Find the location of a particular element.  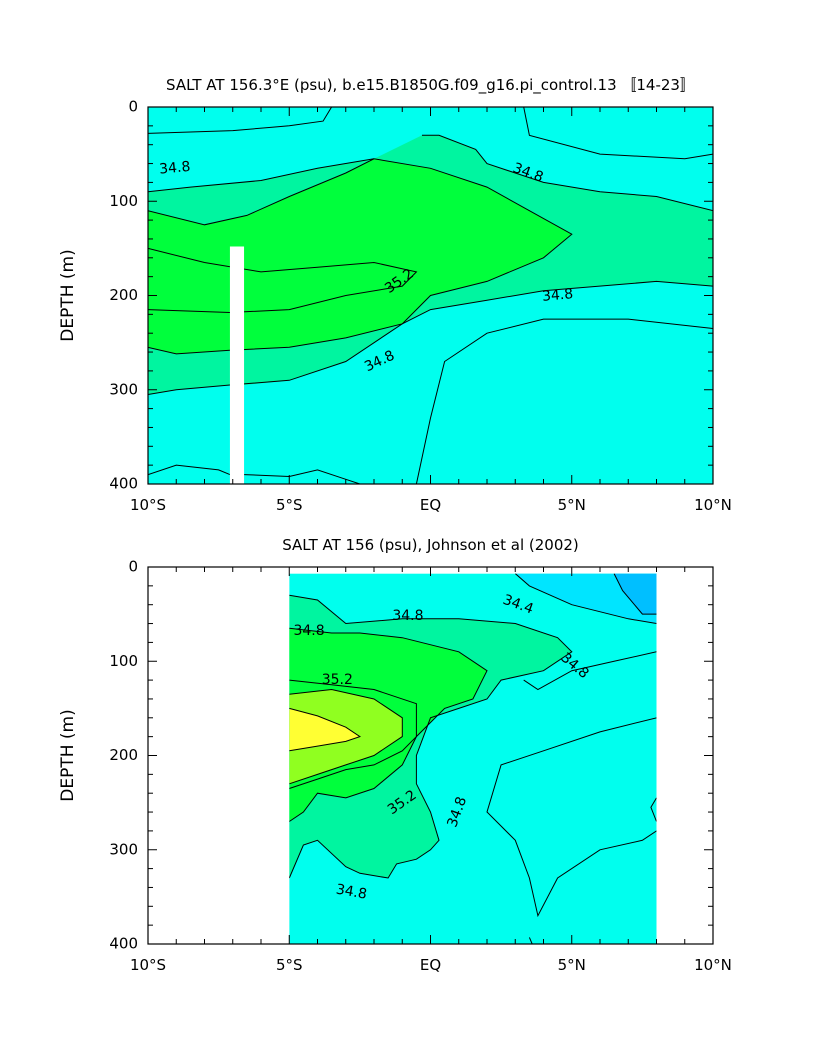

contour-label-7: 34.8 is located at coordinates (351, 892).